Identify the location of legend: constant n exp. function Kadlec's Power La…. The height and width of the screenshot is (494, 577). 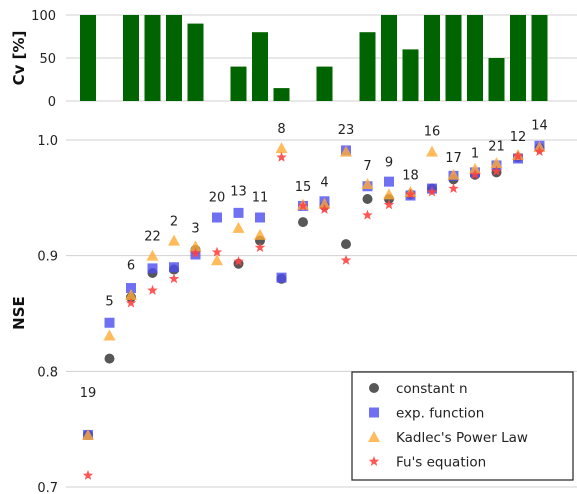
(462, 426).